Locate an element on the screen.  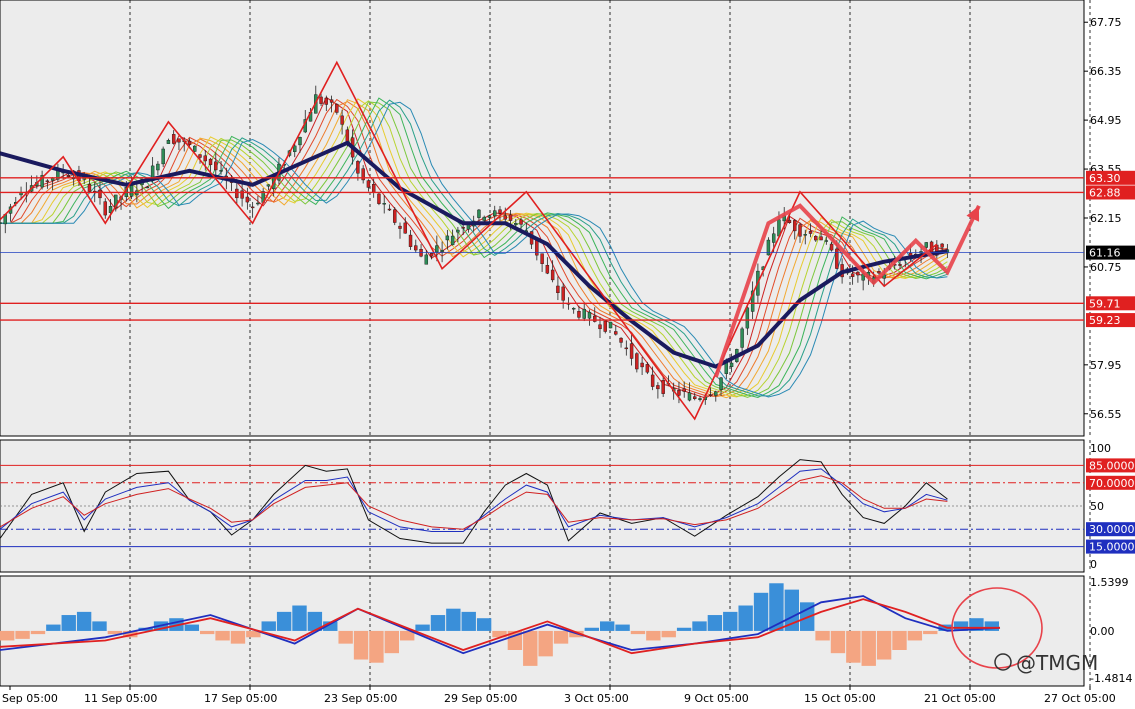
annotation-arrowhead is located at coordinates (973, 213).